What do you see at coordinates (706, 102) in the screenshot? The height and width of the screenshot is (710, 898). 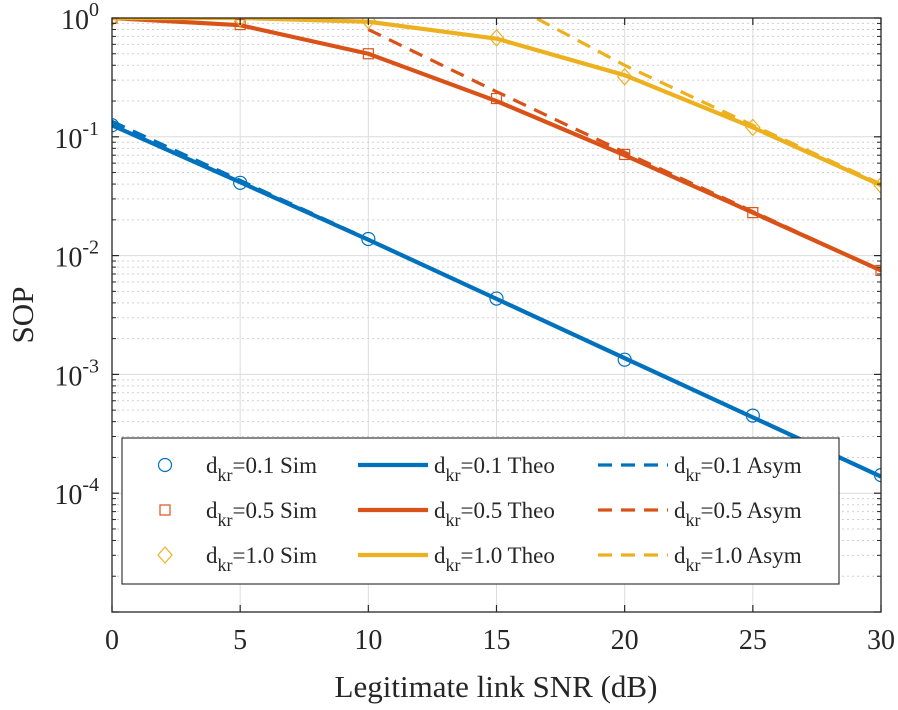 I see `series-8-line` at bounding box center [706, 102].